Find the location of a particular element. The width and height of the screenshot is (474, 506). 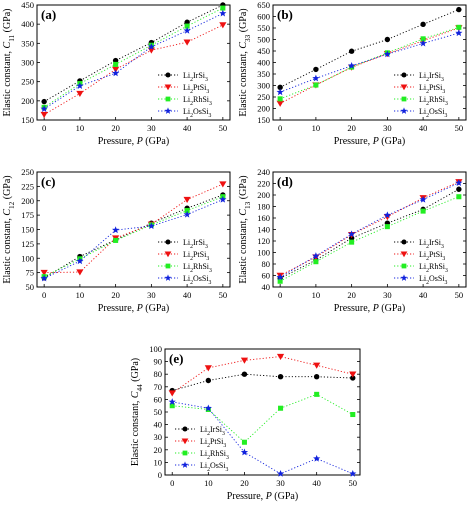

y-tick-label: 450 is located at coordinates (263, 51).